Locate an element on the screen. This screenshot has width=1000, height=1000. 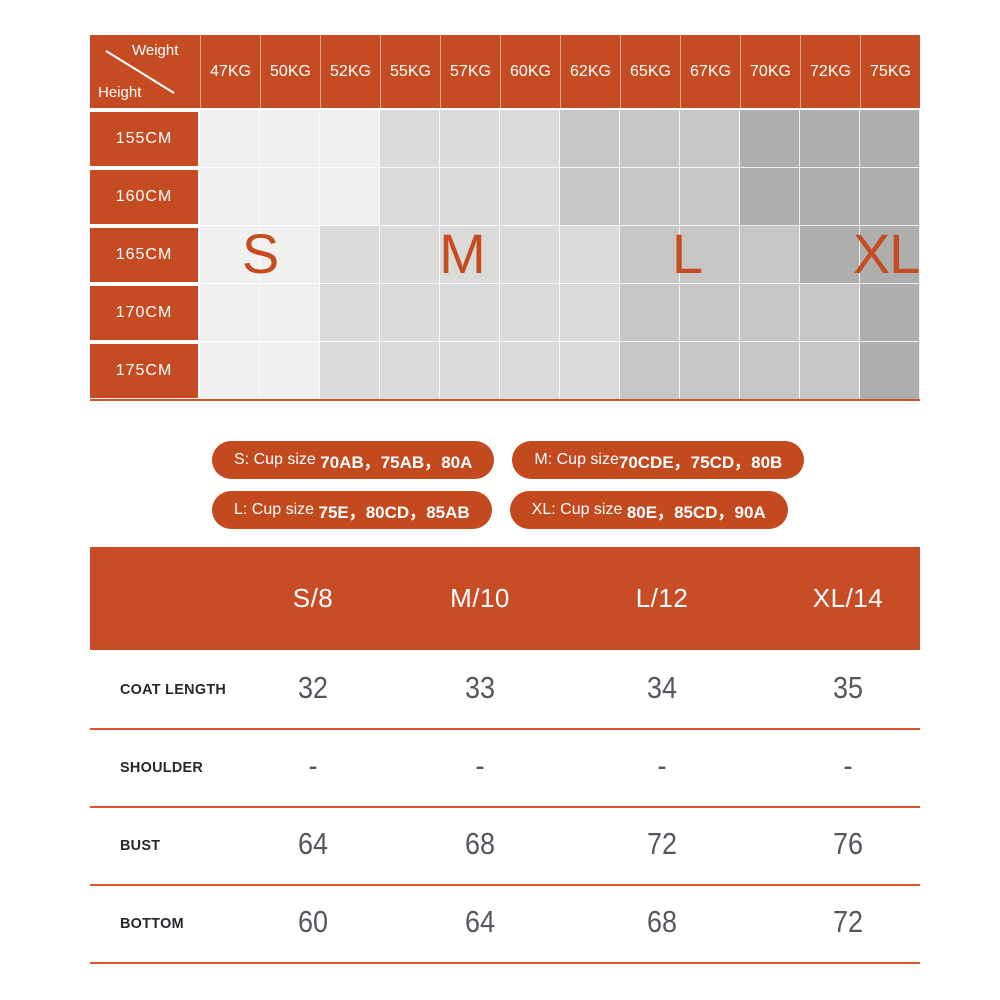
cup-size-pill: M: Cup size 70CDE，75CD，80B is located at coordinates (658, 460).